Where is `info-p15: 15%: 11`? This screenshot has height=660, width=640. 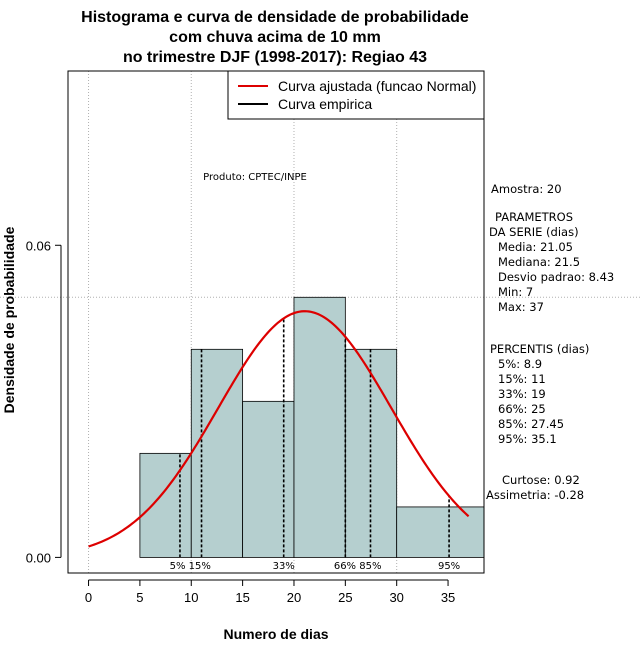
info-p15: 15%: 11 is located at coordinates (522, 379).